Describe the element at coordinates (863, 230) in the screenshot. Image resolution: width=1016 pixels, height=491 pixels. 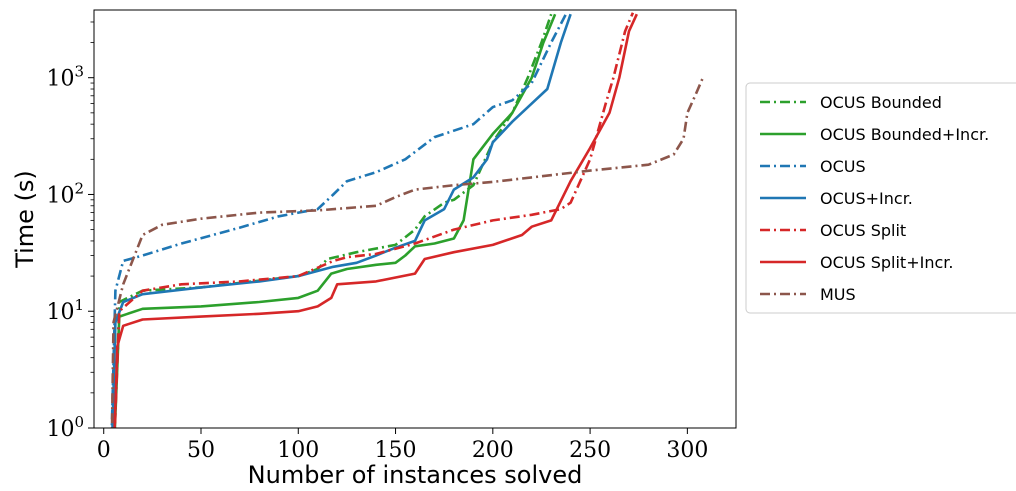
I see `legend-label-ocus-split: OCUS Split` at that location.